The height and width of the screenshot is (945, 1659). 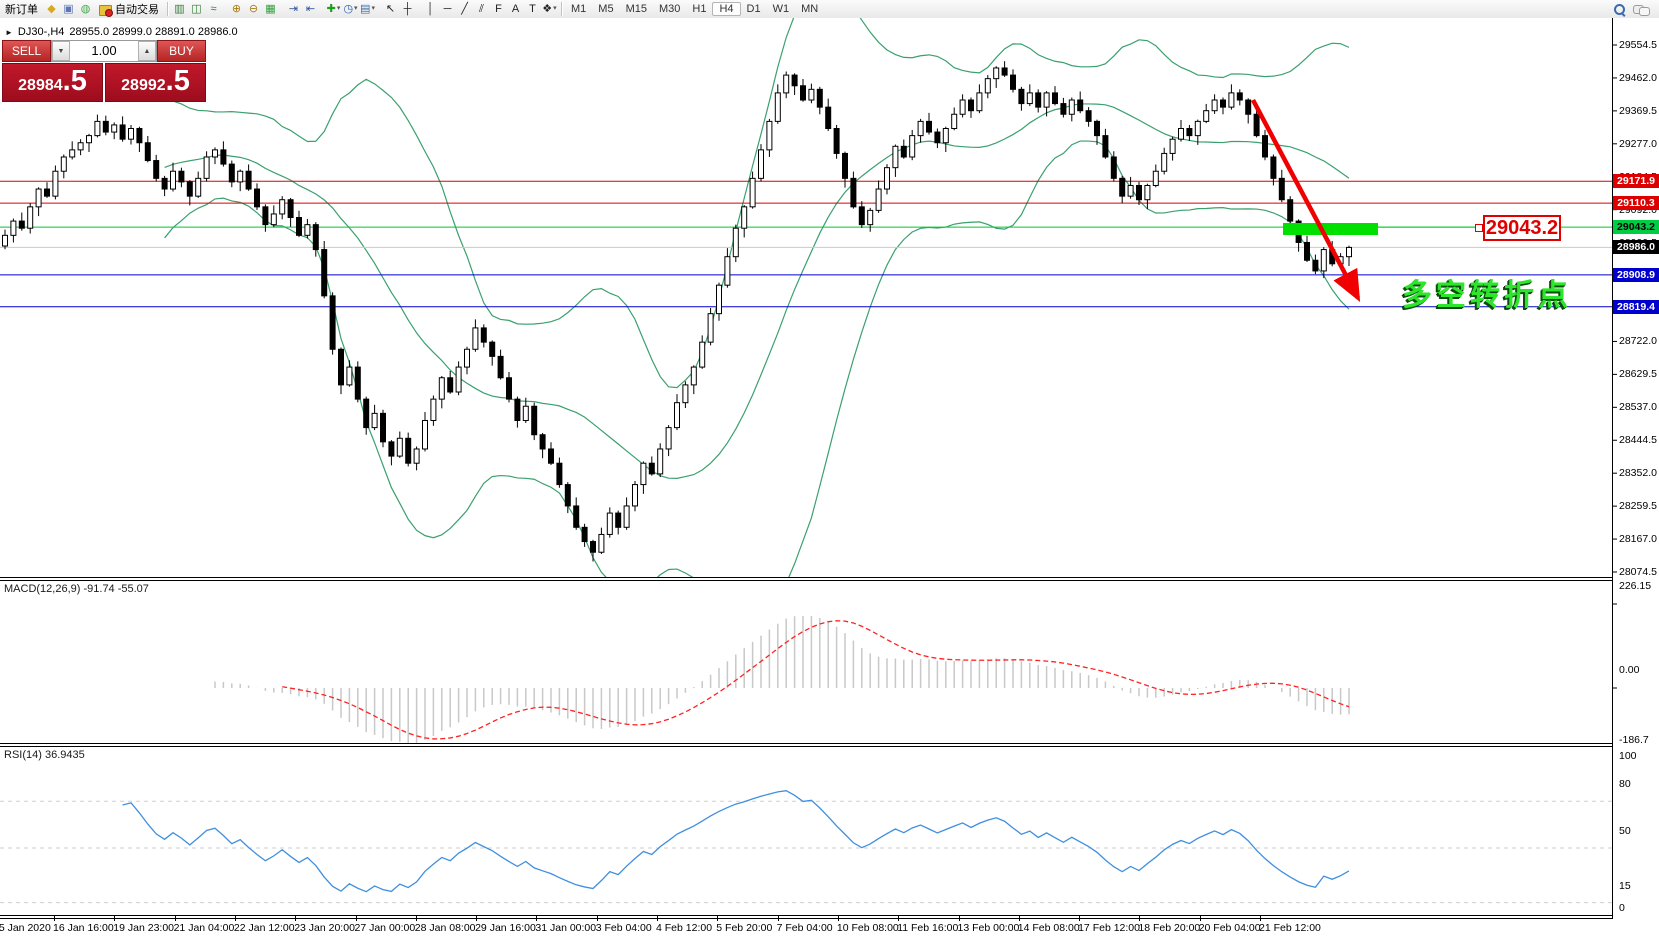 I want to click on timeframe-button-h4: H4, so click(x=726, y=9).